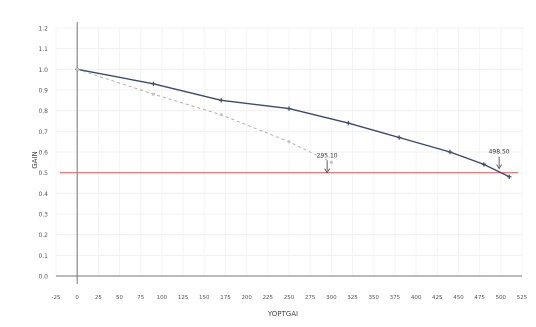 The height and width of the screenshot is (327, 536). Describe the element at coordinates (43, 70) in the screenshot. I see `y-tick-label: 1.0` at that location.